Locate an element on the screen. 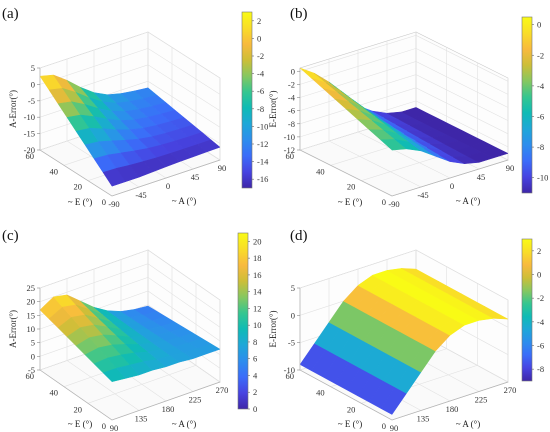 This screenshot has height=432, width=550. colorbar-tick-label: -16 is located at coordinates (262, 179).